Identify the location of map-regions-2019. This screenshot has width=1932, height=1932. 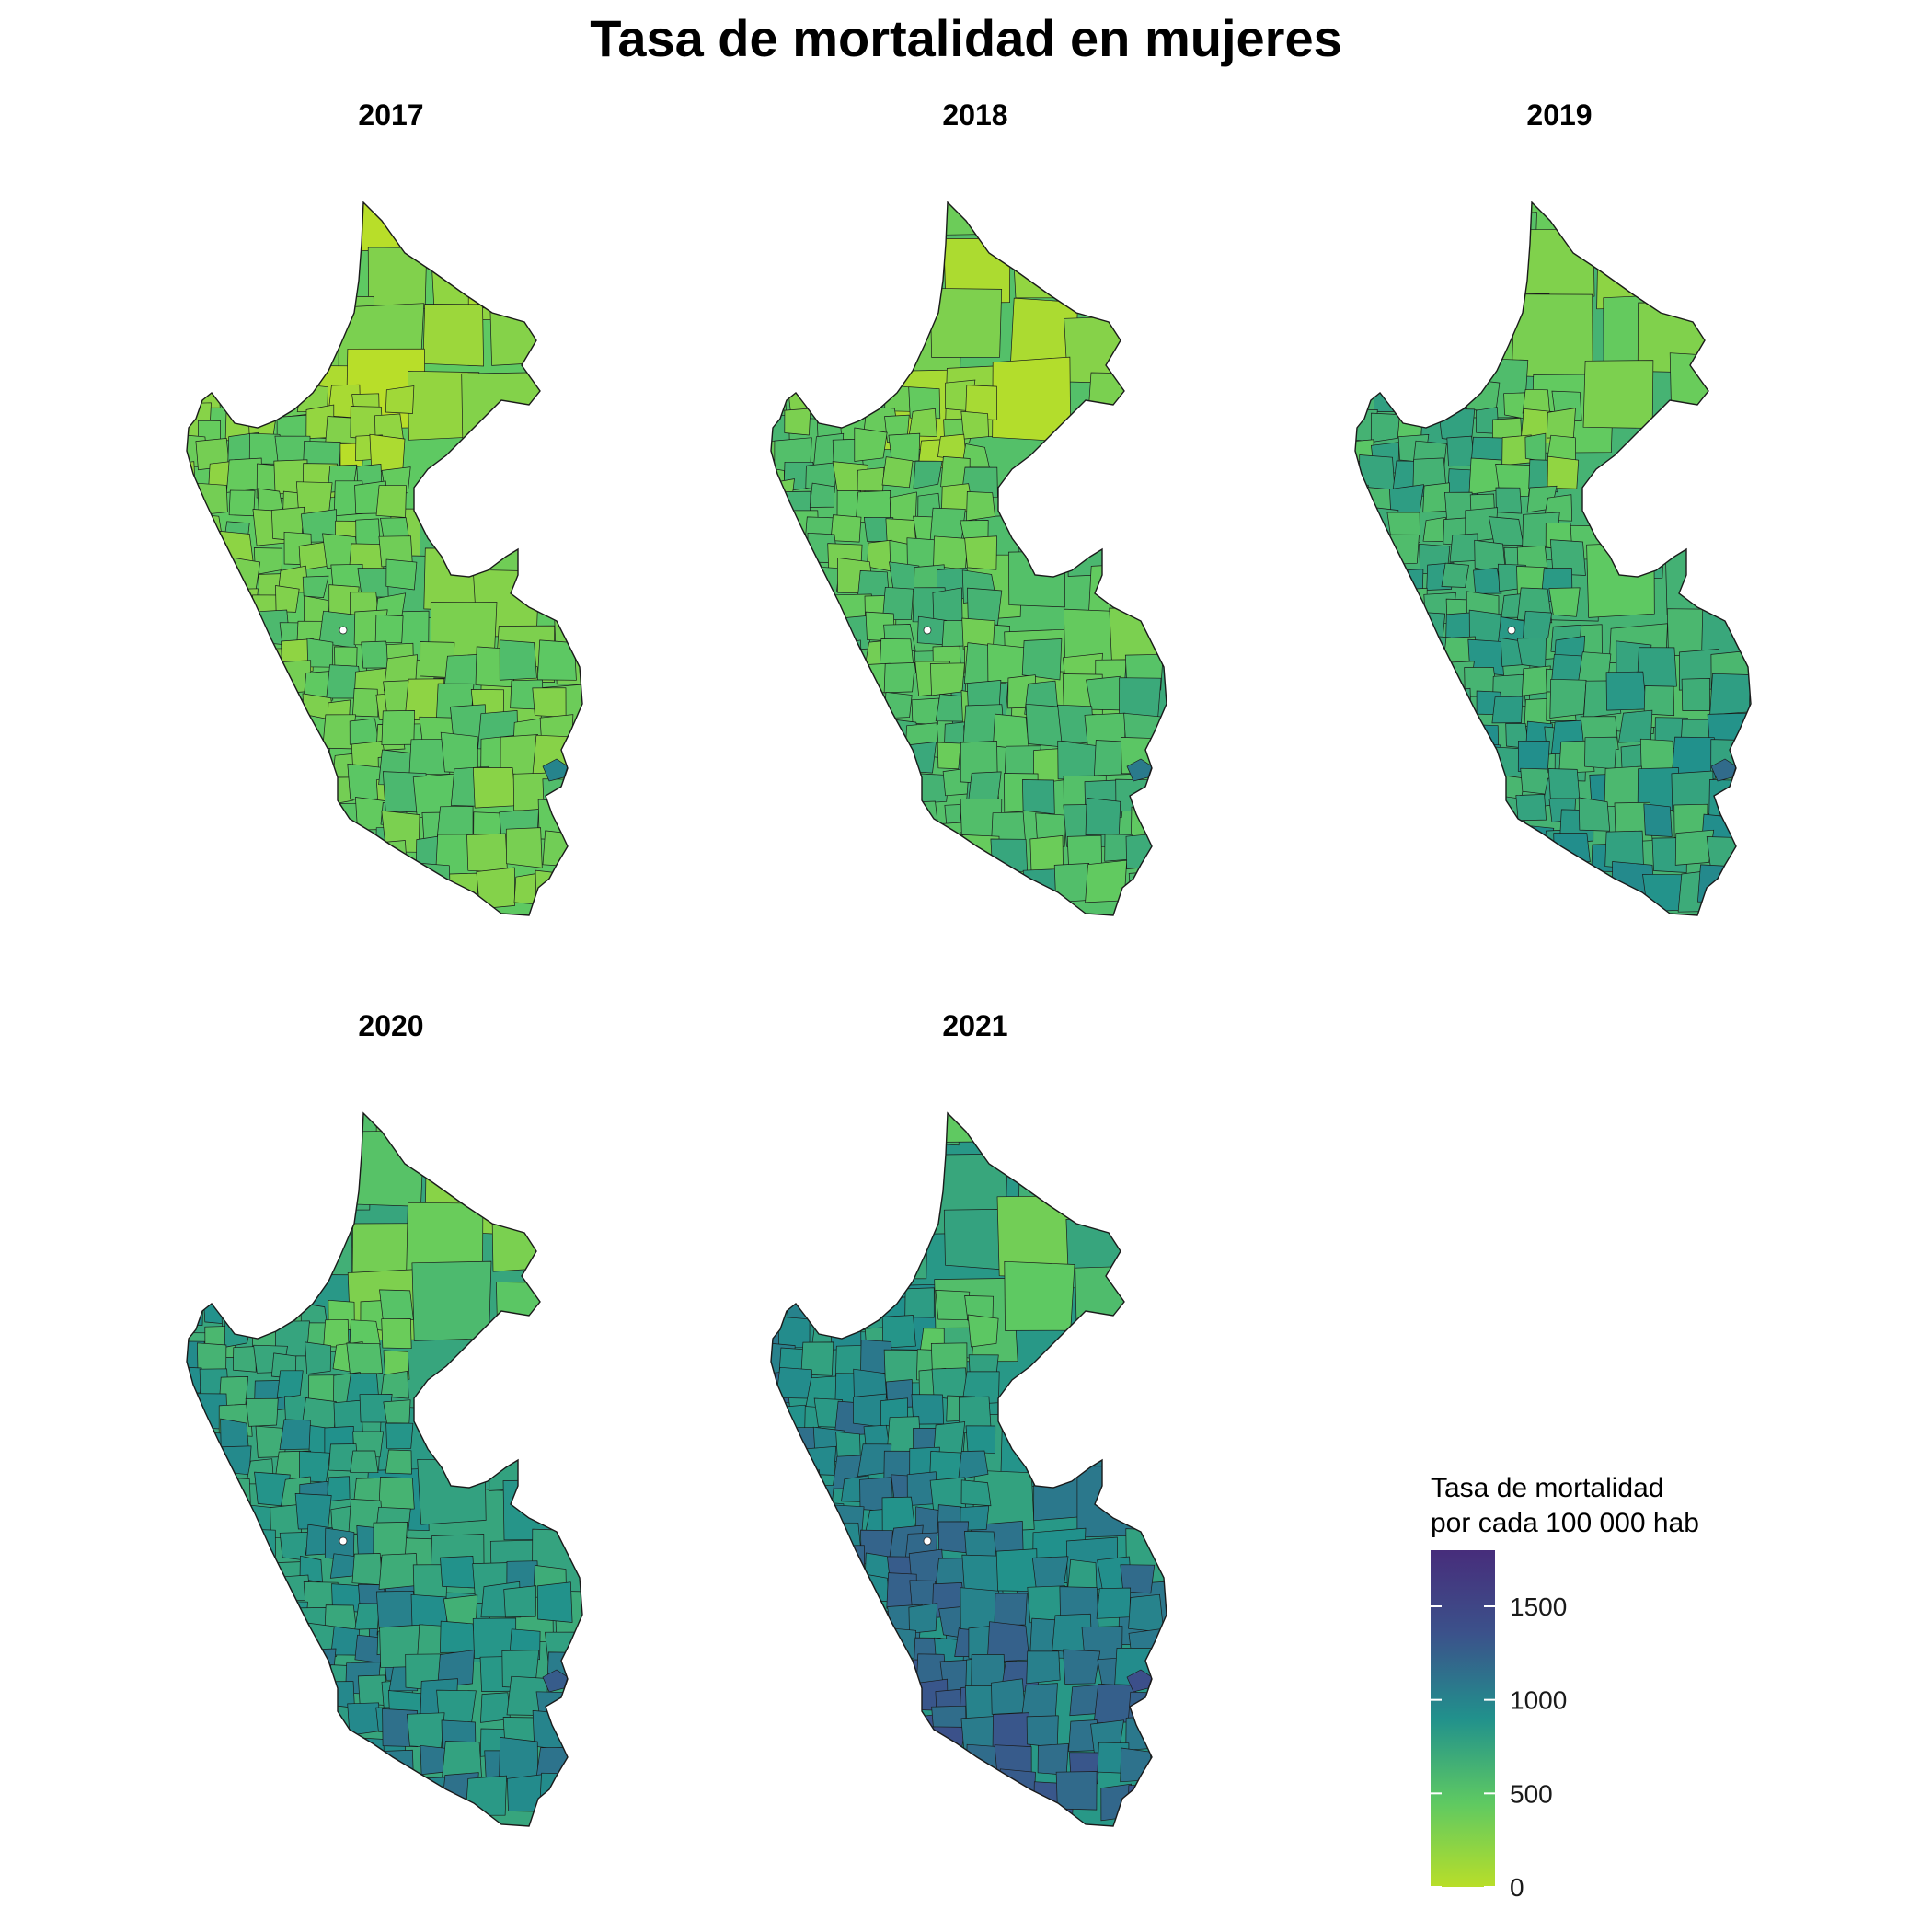
(1553, 558).